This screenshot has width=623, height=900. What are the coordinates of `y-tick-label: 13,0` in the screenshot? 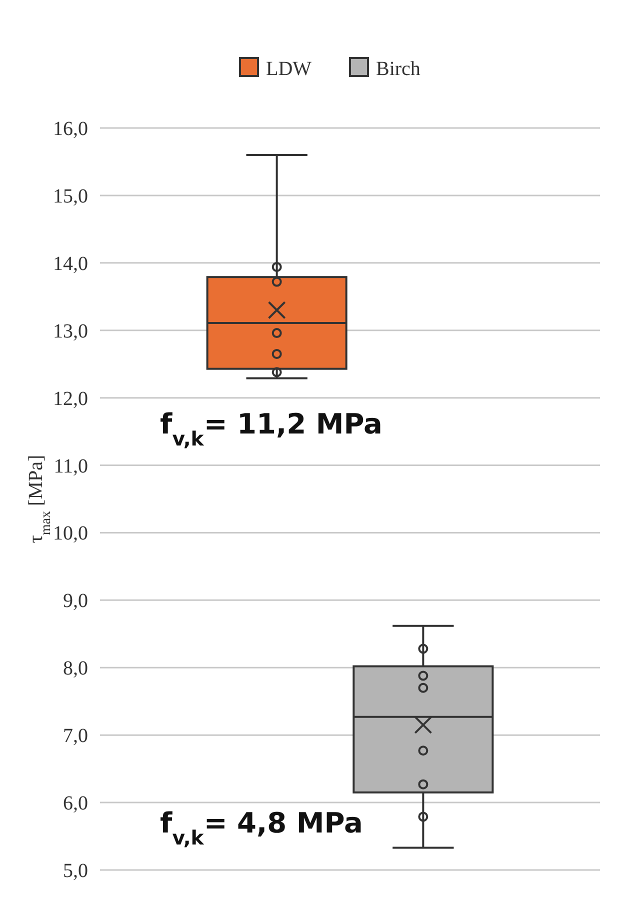 It's located at (70, 331).